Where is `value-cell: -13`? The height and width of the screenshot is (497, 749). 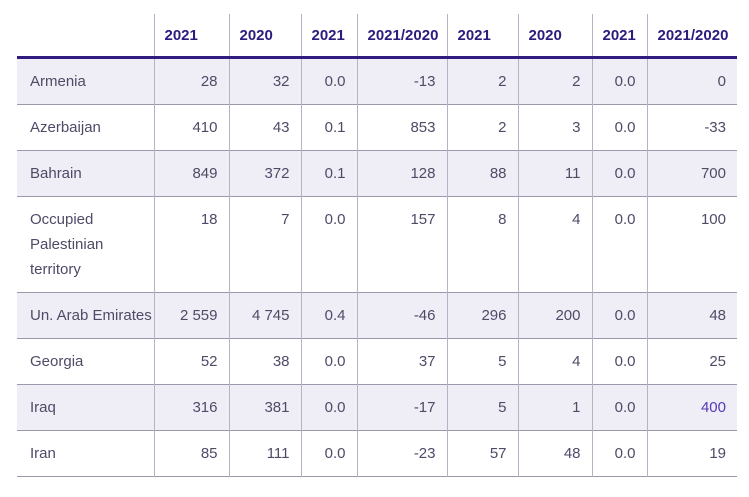
value-cell: -13 is located at coordinates (401, 81).